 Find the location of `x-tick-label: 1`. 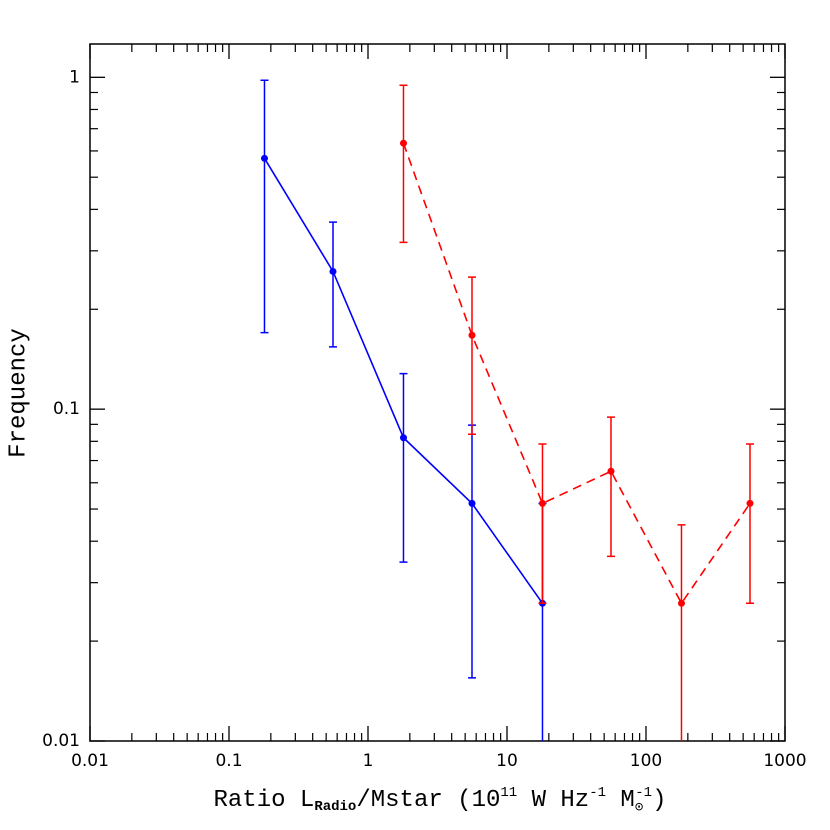

x-tick-label: 1 is located at coordinates (368, 761).